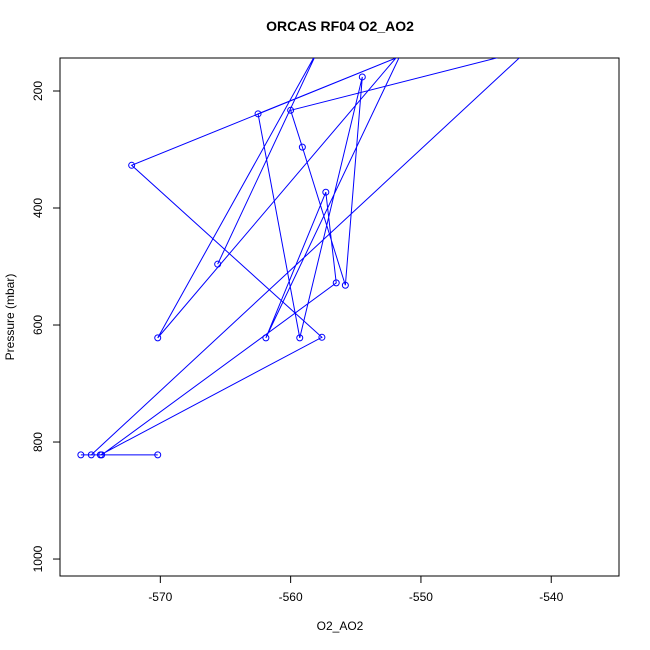  I want to click on y-tick-label: 800, so click(38, 442).